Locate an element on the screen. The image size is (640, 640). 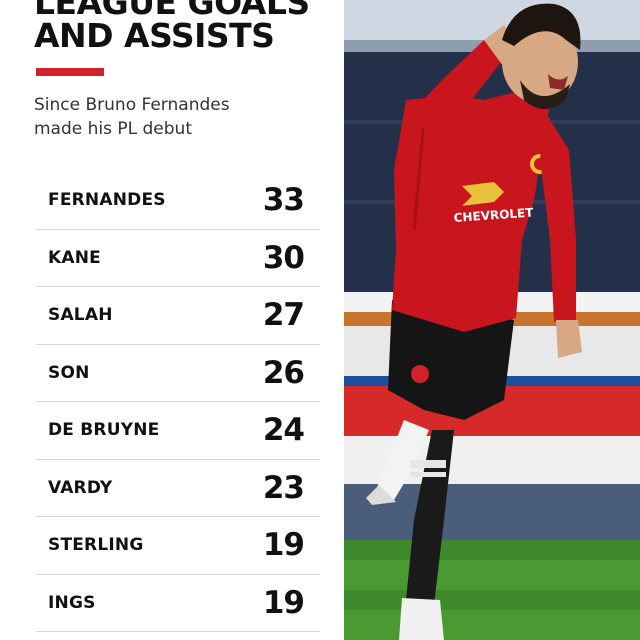
player-name: STERLING is located at coordinates (96, 545).